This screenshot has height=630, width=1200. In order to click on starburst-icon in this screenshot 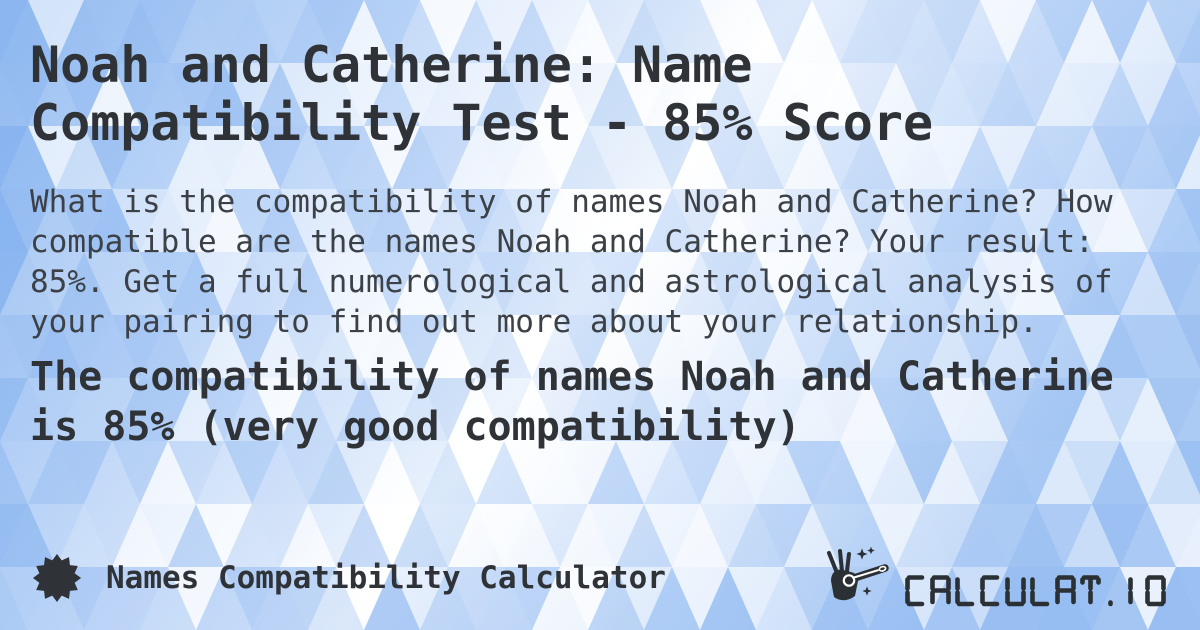, I will do `click(57, 578)`.